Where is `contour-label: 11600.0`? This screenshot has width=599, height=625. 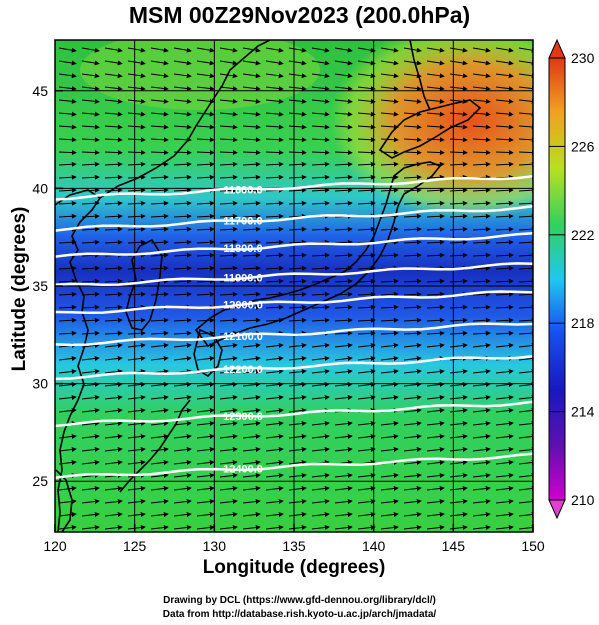
contour-label: 11600.0 is located at coordinates (242, 190).